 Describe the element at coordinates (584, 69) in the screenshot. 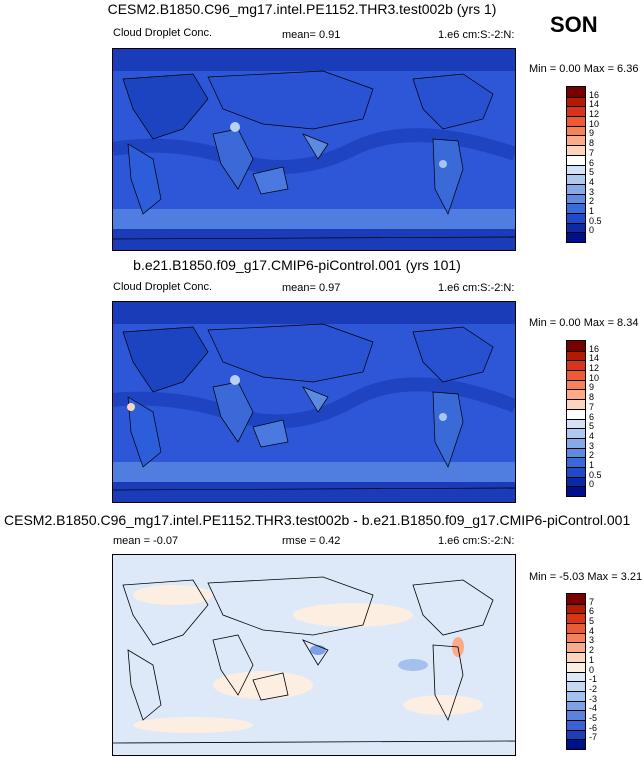

I see `panel1-minmax-label: Min = 0.00 Max = 6.36` at that location.